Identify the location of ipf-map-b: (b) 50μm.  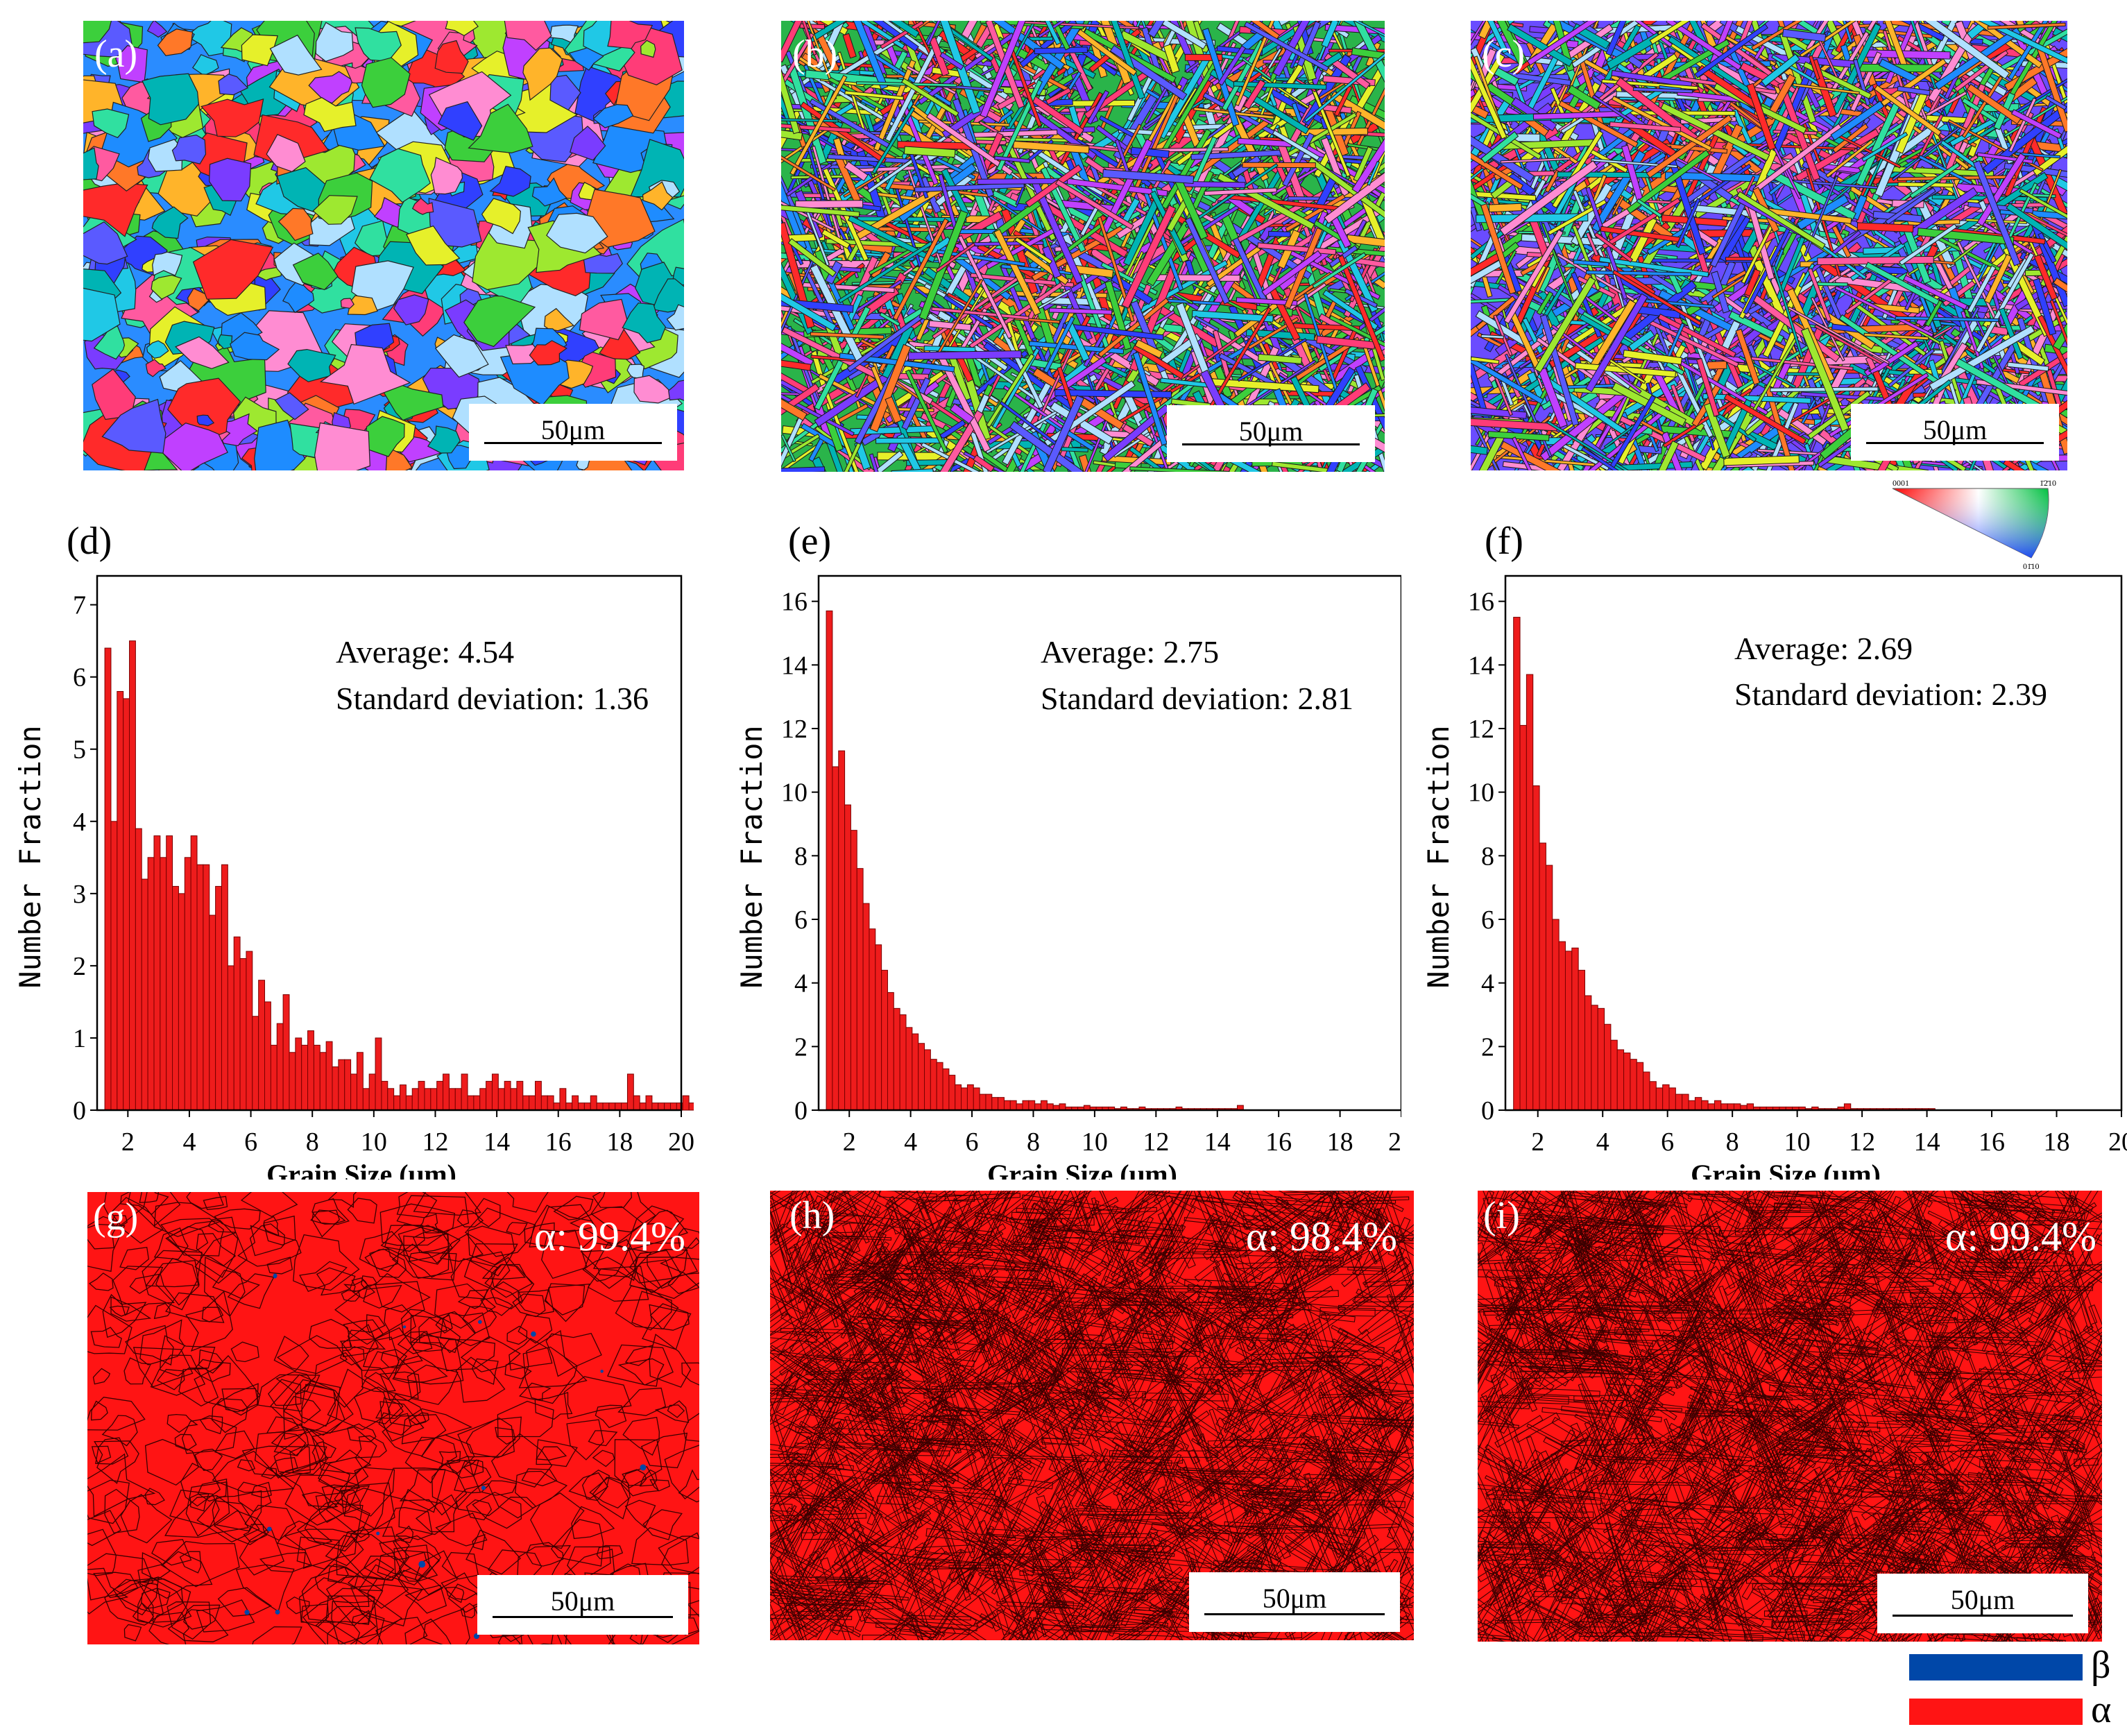
(1083, 246).